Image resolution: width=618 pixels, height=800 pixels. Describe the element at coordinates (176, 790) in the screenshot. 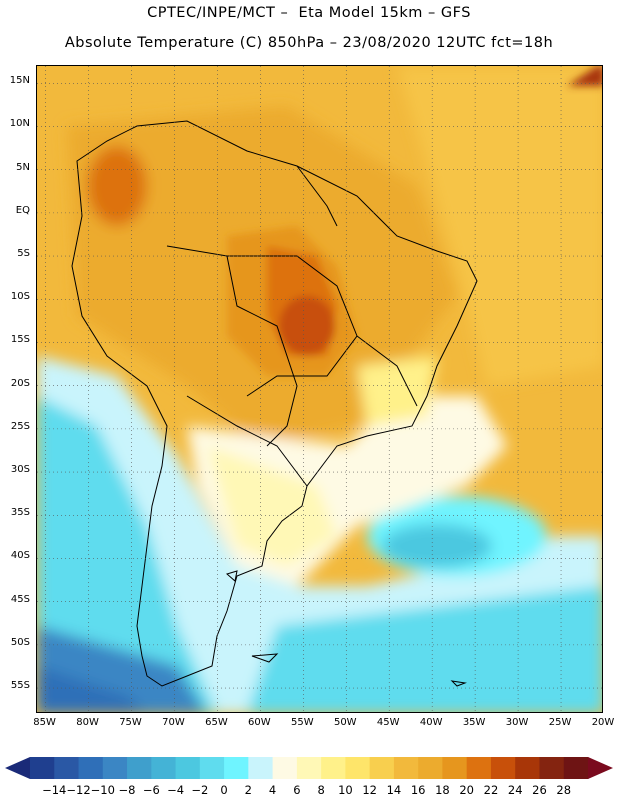

I see `colorbar-label: −4` at that location.